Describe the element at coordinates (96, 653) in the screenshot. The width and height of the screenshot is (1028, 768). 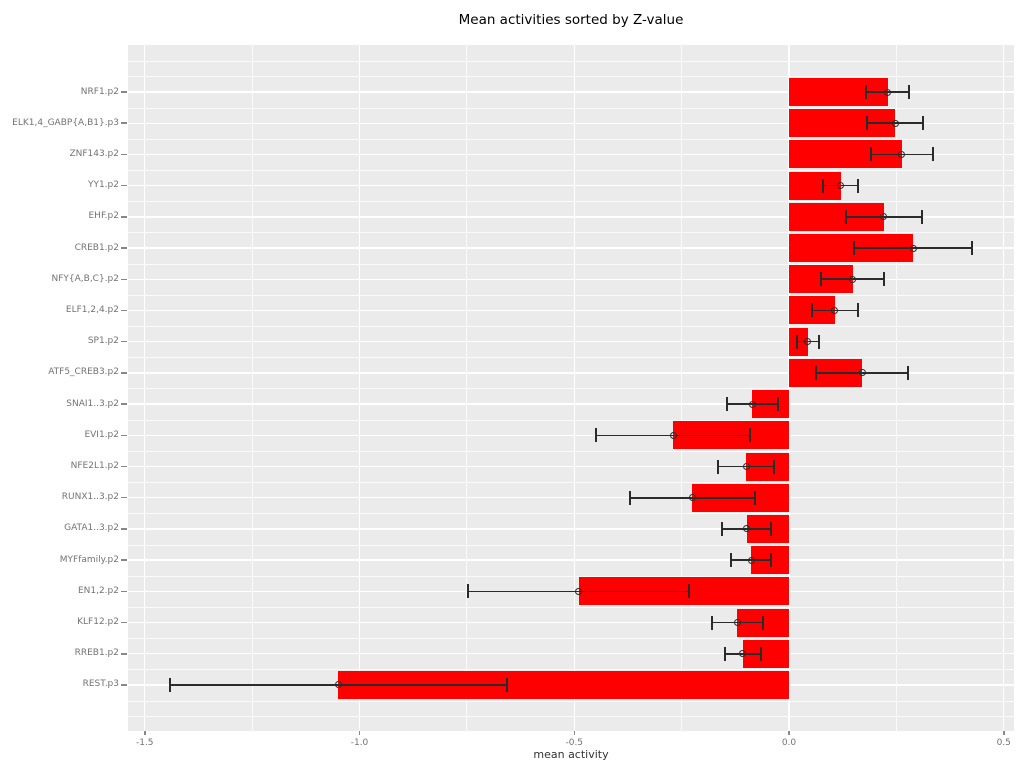
I see `y-axis-label: RREB1.p2` at that location.